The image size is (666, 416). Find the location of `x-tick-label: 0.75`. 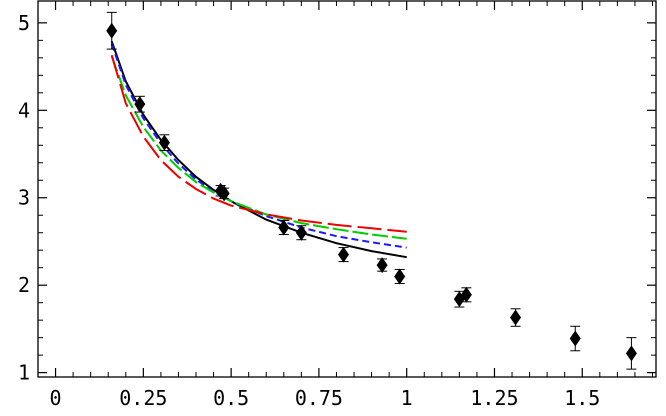

x-tick-label: 0.75 is located at coordinates (319, 398).